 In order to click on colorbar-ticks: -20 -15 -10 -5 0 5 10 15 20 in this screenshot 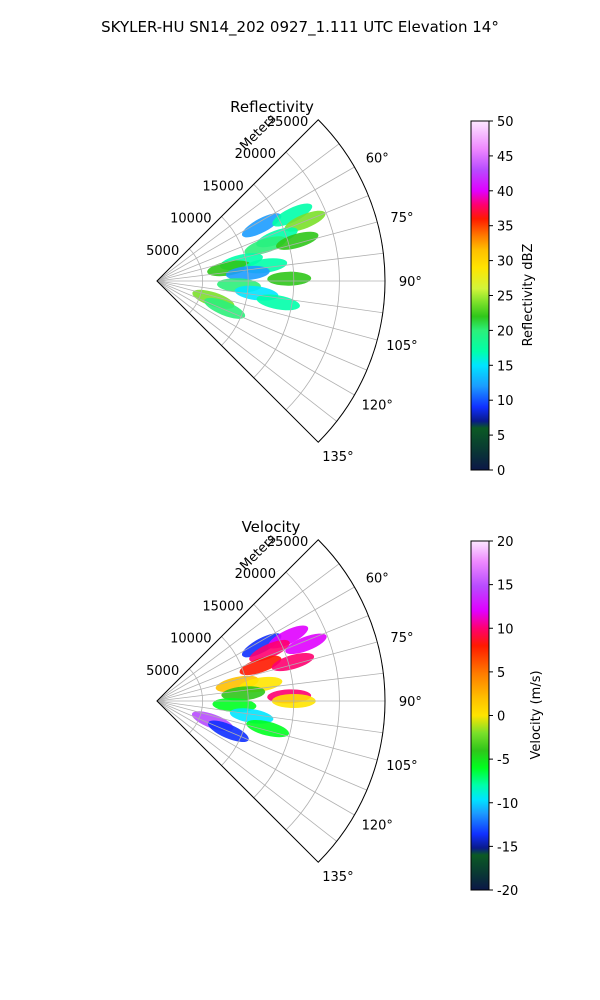, I will do `click(503, 717)`.